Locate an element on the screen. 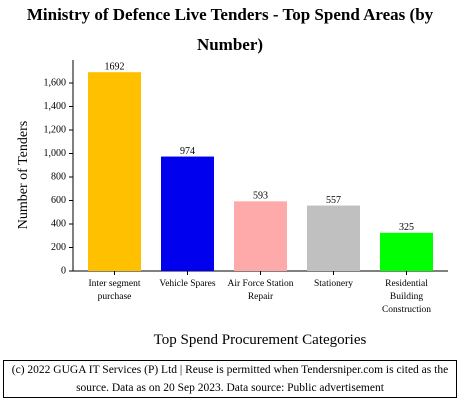 The image size is (460, 400). y-tick-label: 1,000 is located at coordinates (55, 153).